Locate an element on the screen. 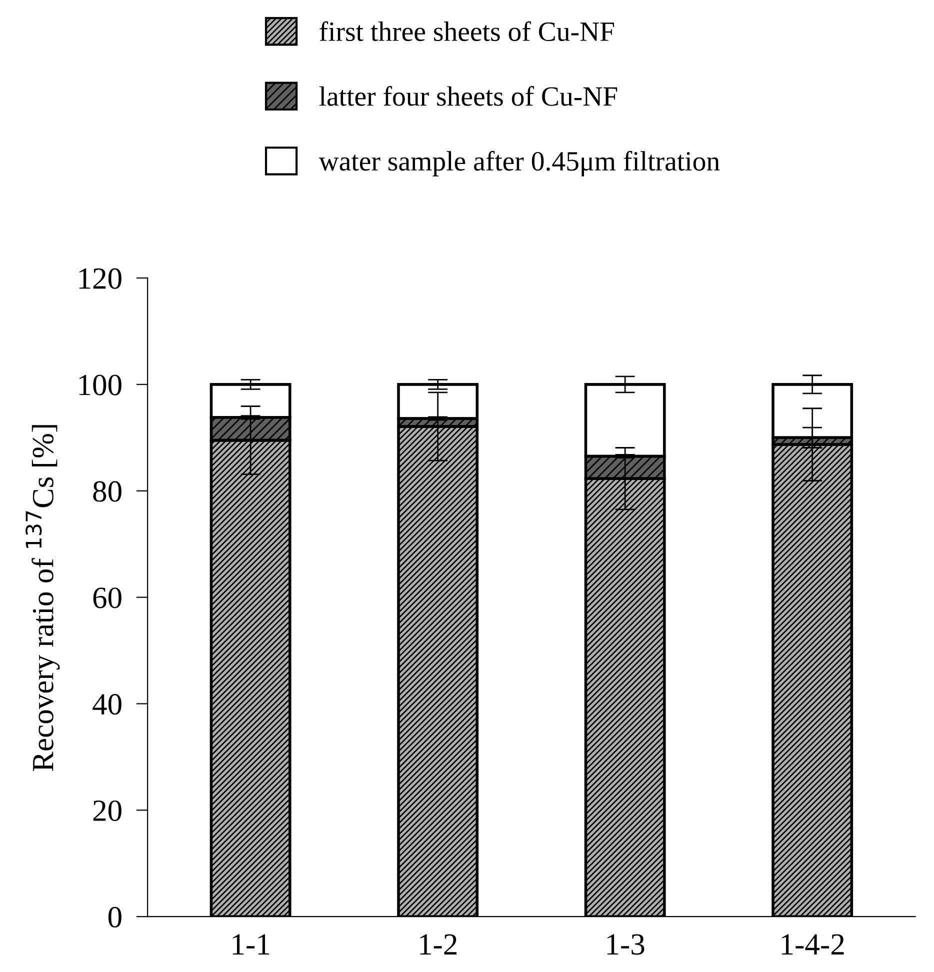 The image size is (934, 972). y-axis-title: Recovery ratio of $^{137}$Cs [%] is located at coordinates (43, 598).